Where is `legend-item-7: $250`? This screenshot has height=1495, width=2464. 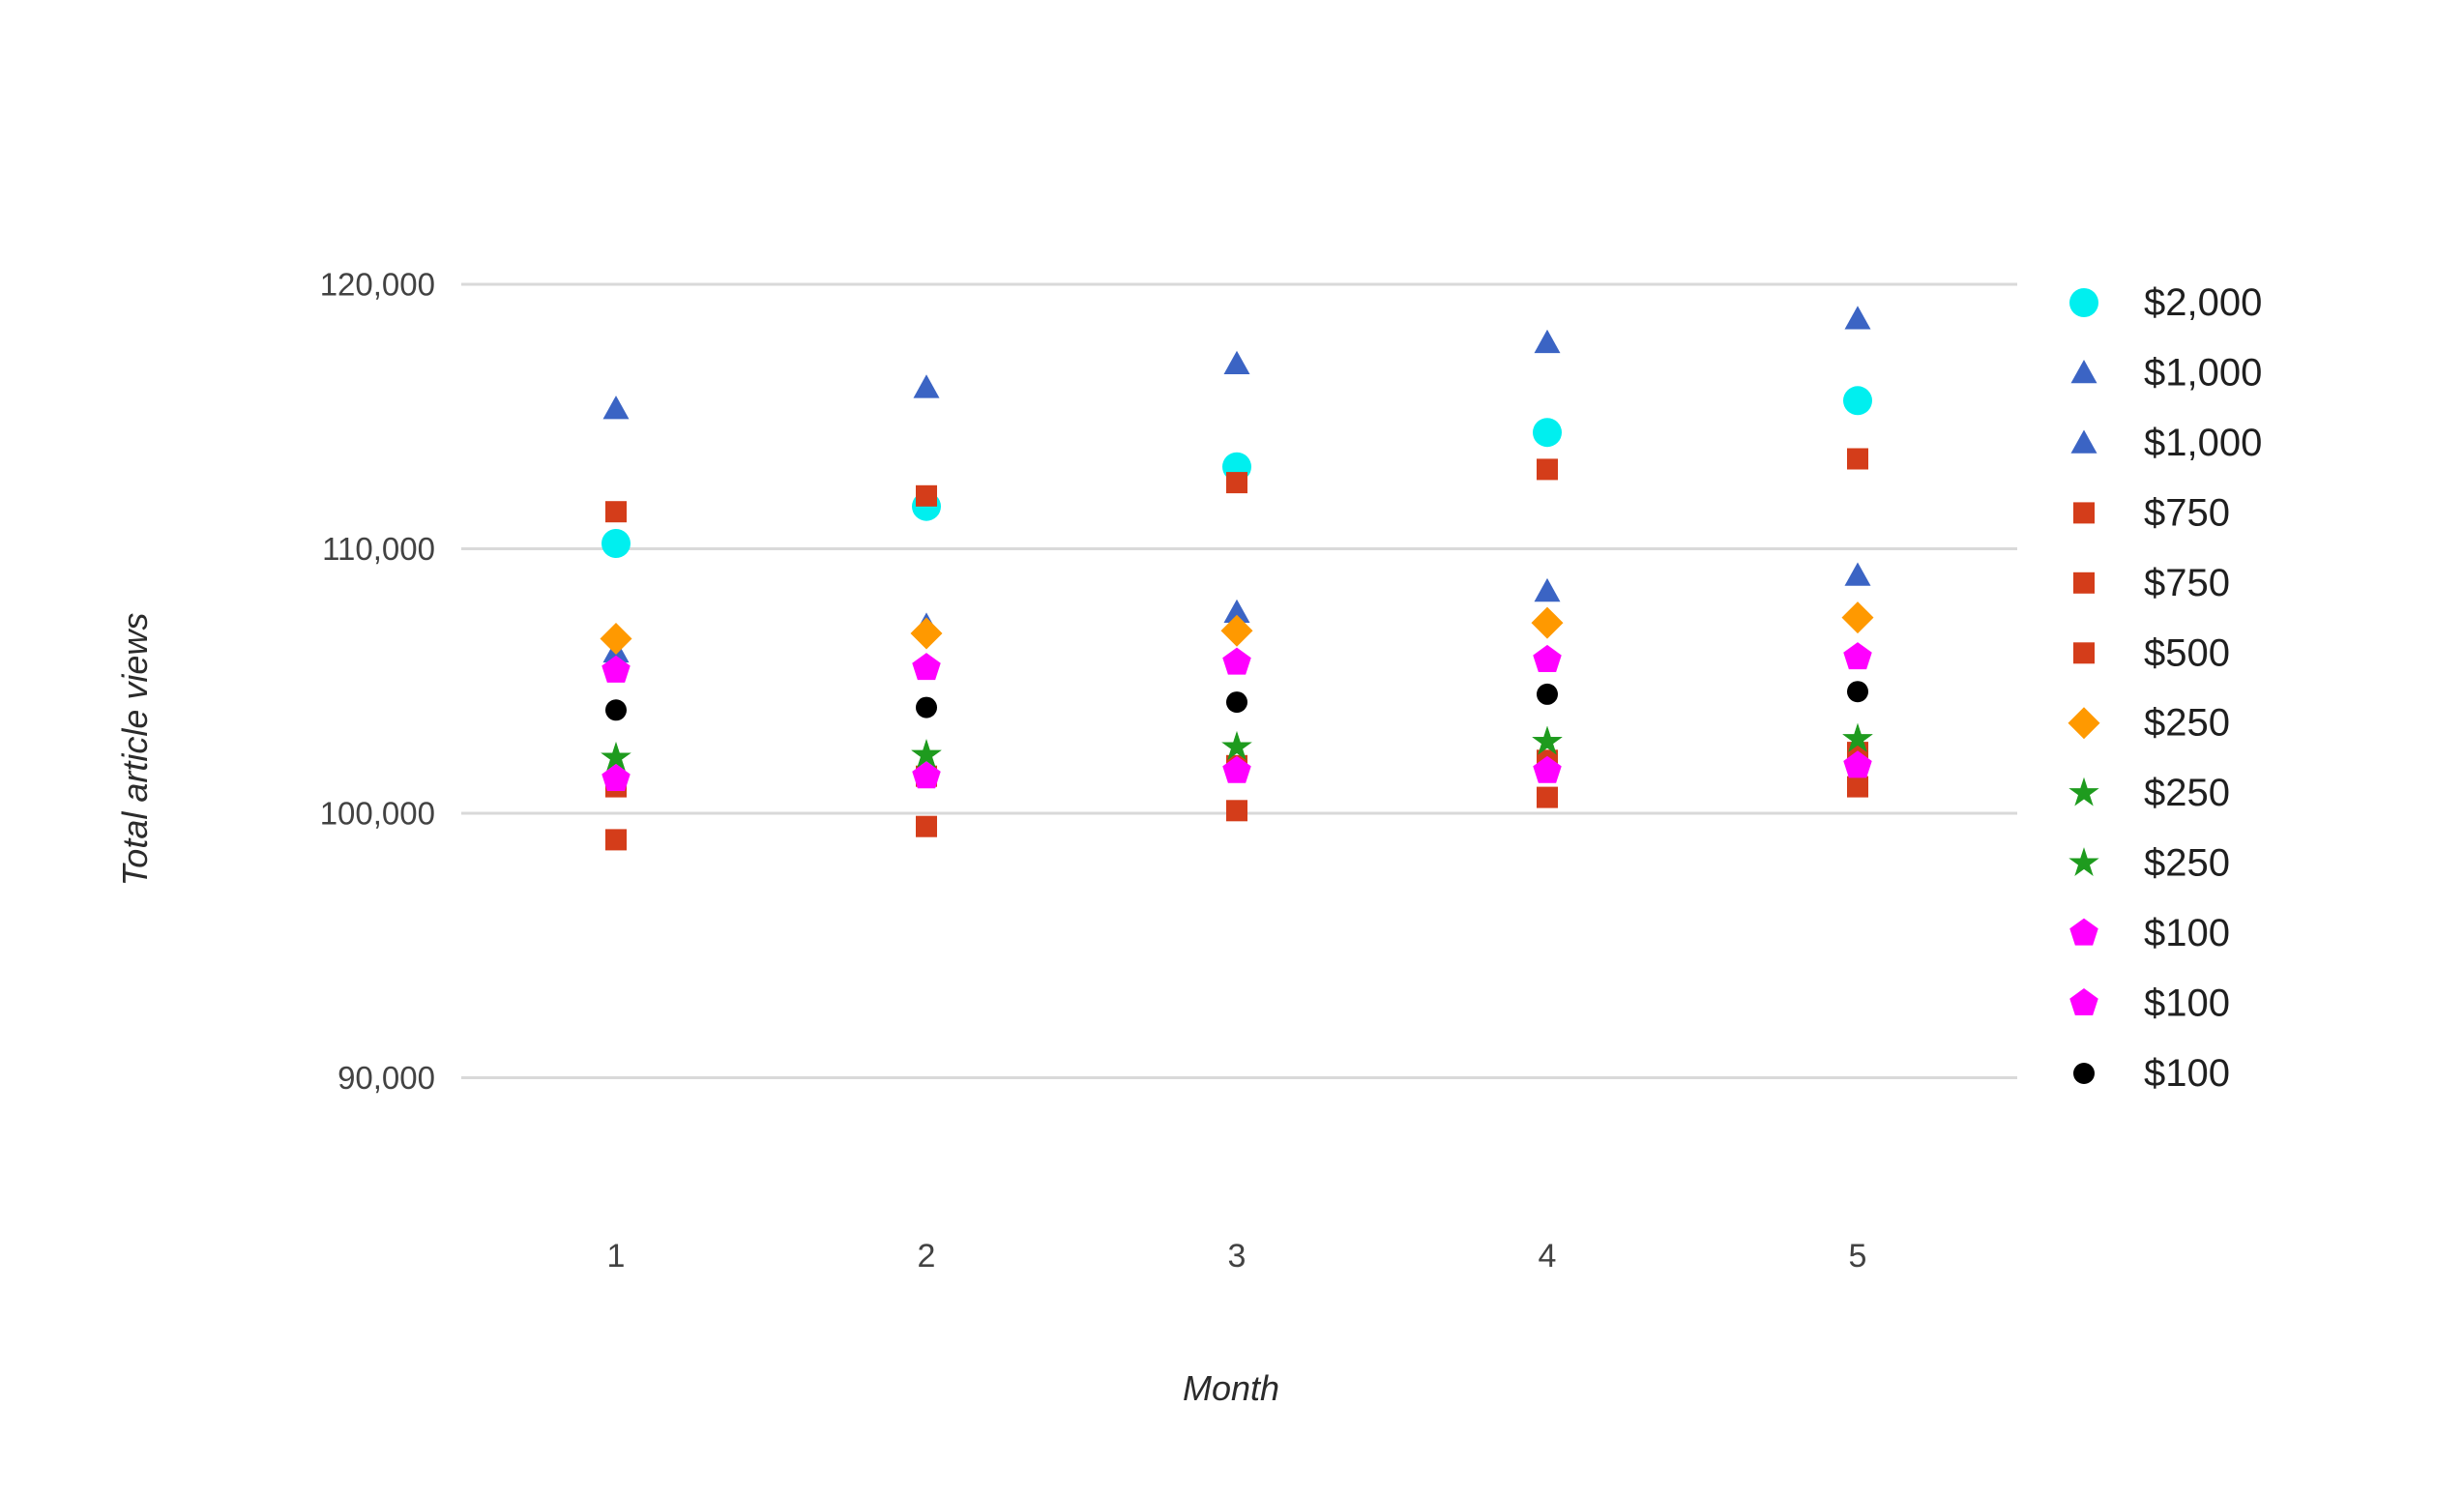 legend-item-7: $250 is located at coordinates (2149, 724).